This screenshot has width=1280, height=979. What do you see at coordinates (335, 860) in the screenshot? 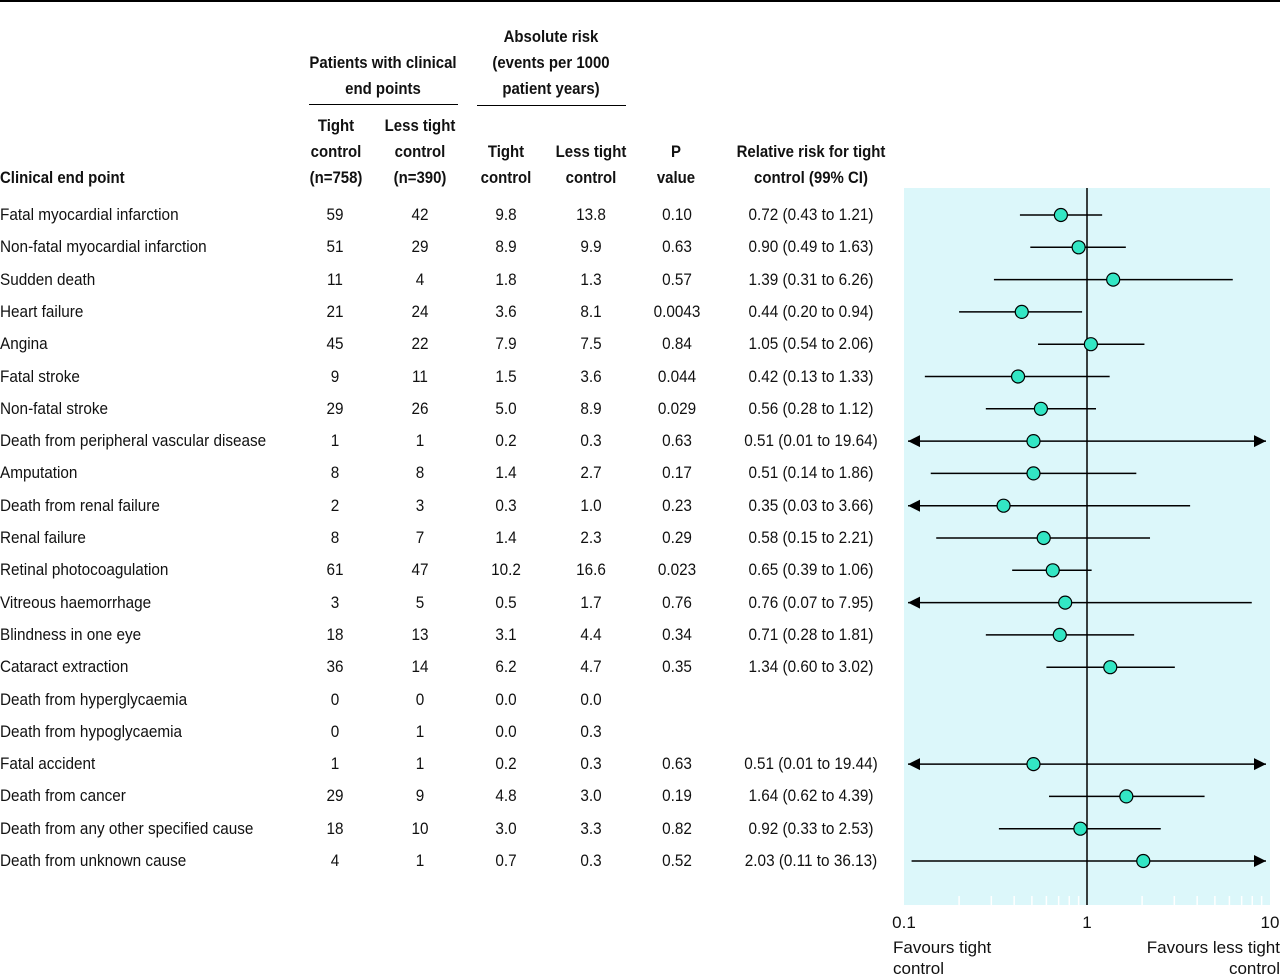
I see `cell-n-tight: 4` at bounding box center [335, 860].